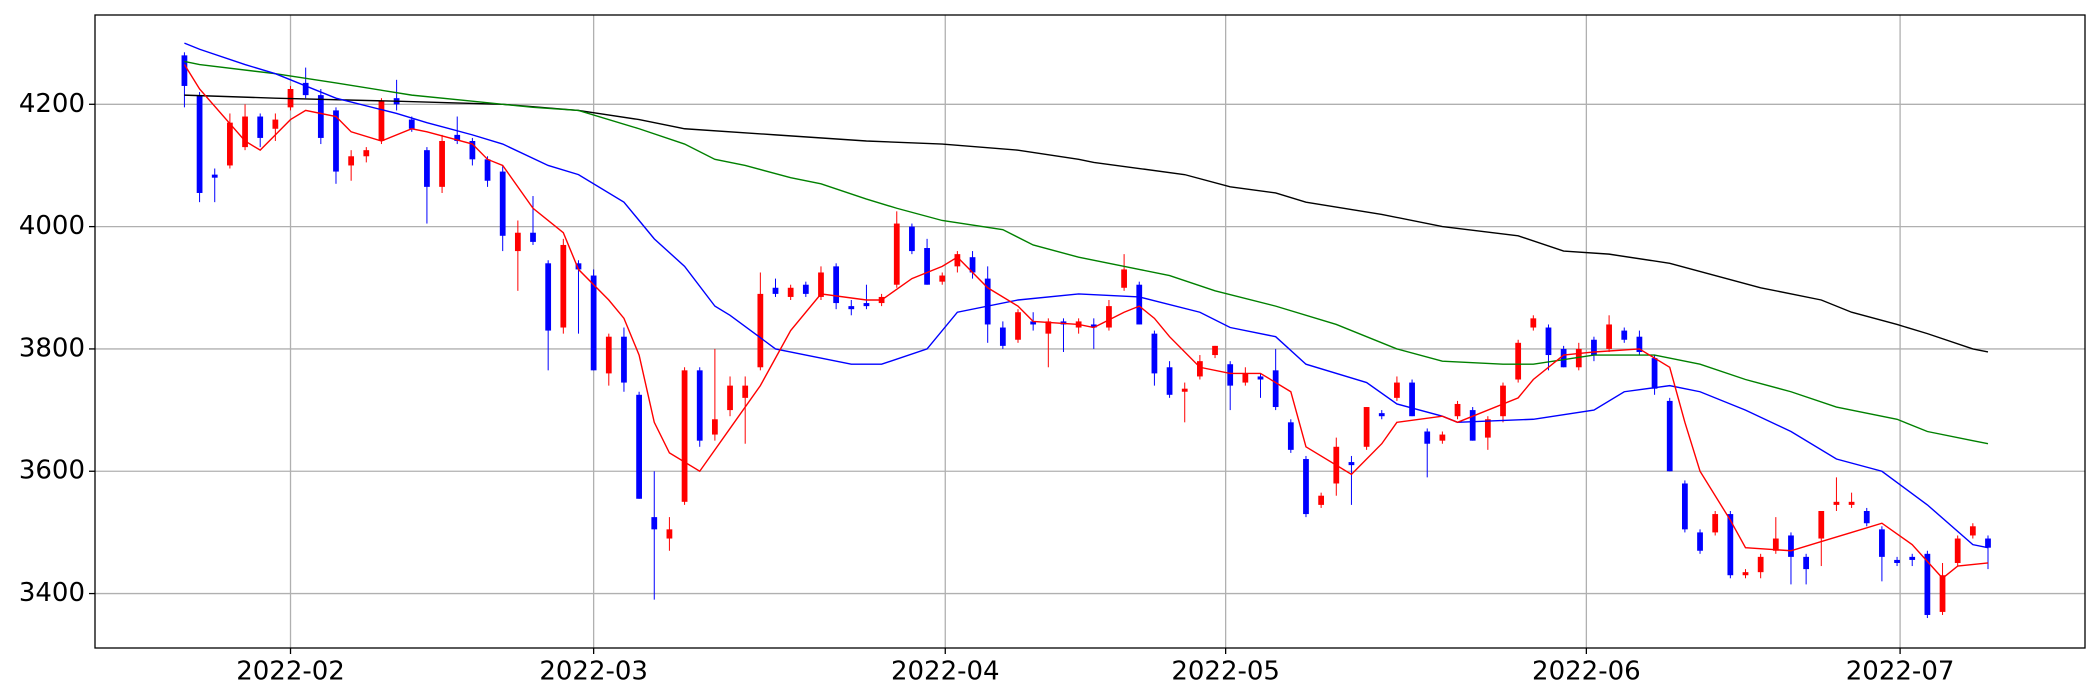 This screenshot has height=700, width=2100. I want to click on y-tick-label: 3400, so click(52, 593).